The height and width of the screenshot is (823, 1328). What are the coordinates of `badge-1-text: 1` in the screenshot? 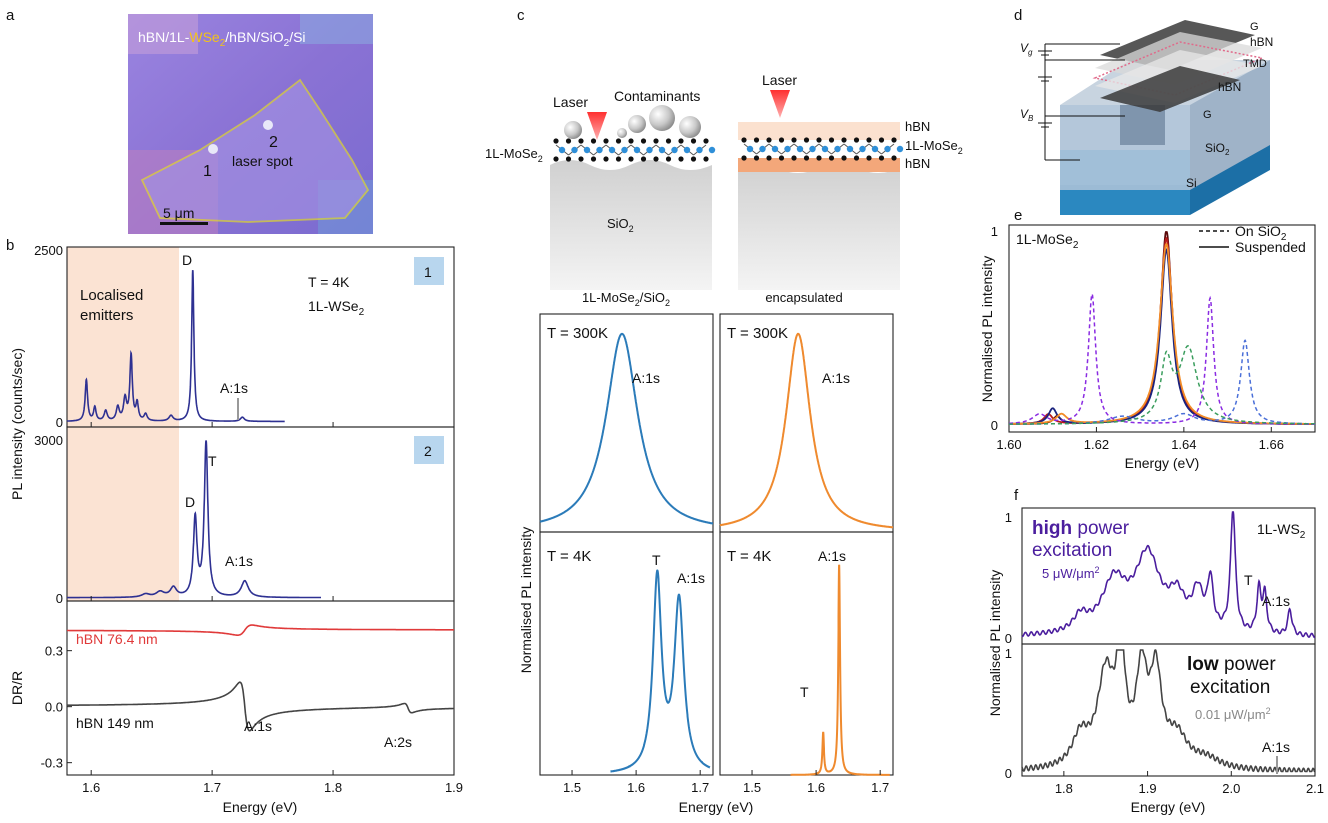 It's located at (428, 272).